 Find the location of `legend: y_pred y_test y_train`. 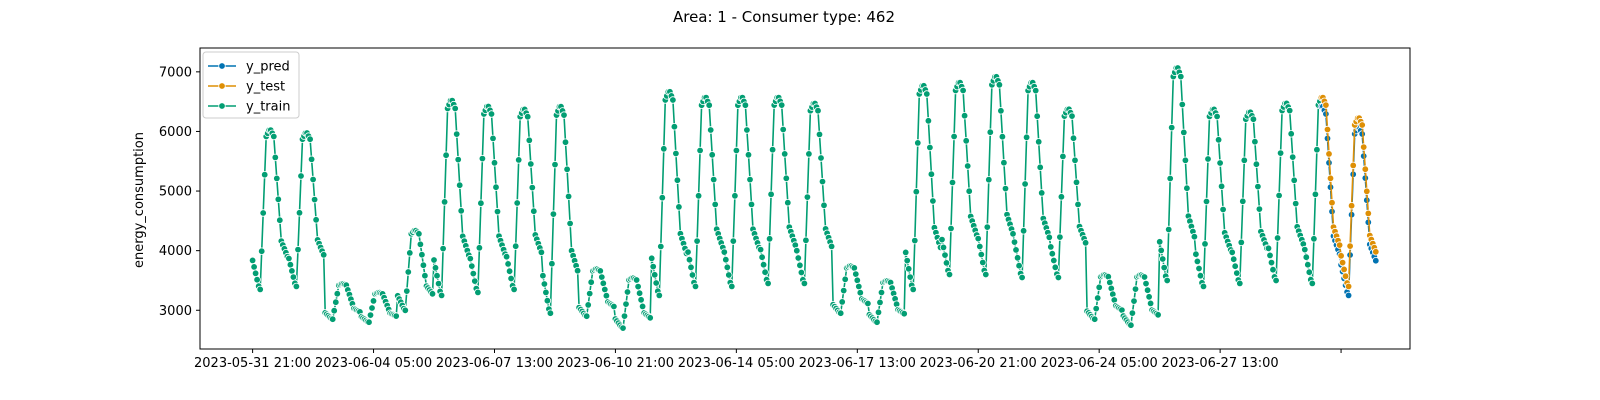

legend: y_pred y_test y_train is located at coordinates (251, 85).